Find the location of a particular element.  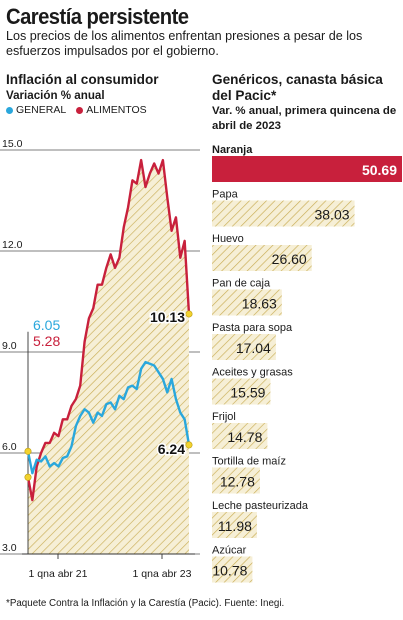

legend-alimentos-label: ALIMENTOS is located at coordinates (116, 110).